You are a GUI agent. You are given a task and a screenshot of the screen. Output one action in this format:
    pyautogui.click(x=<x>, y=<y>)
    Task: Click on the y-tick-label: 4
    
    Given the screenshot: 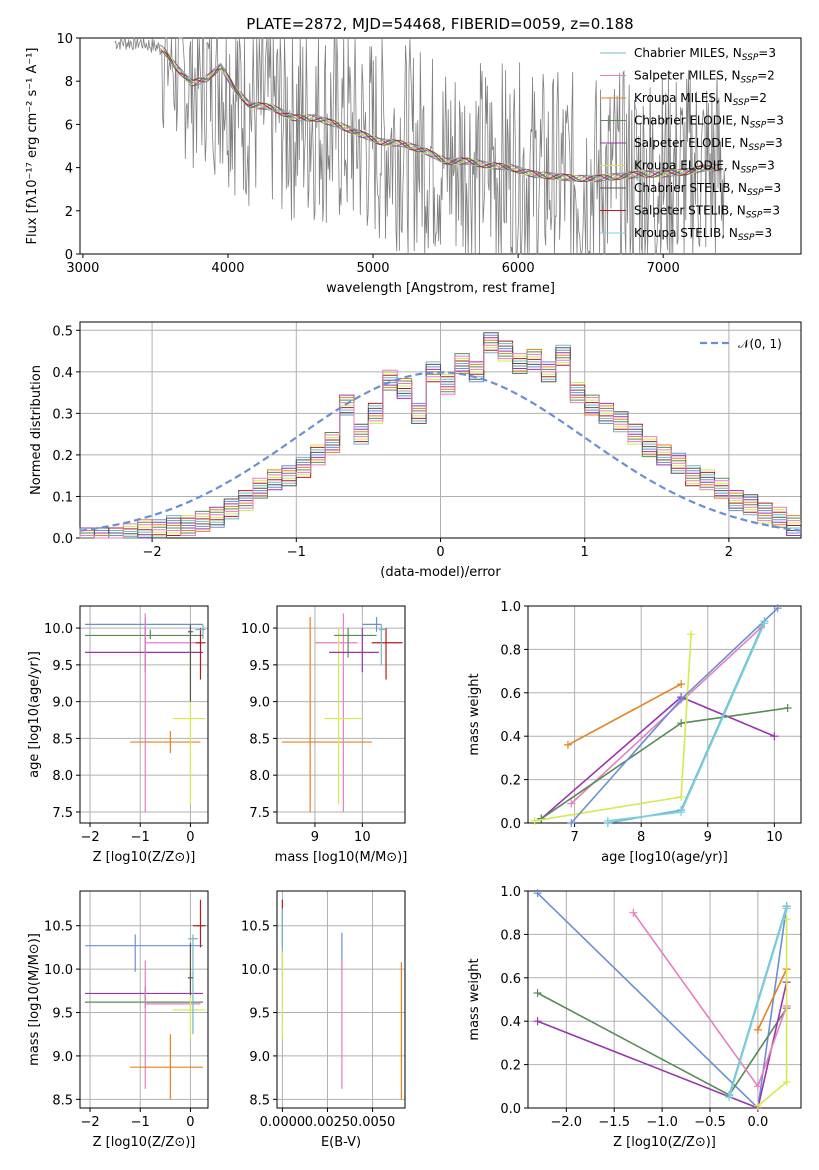 What is the action you would take?
    pyautogui.click(x=69, y=169)
    